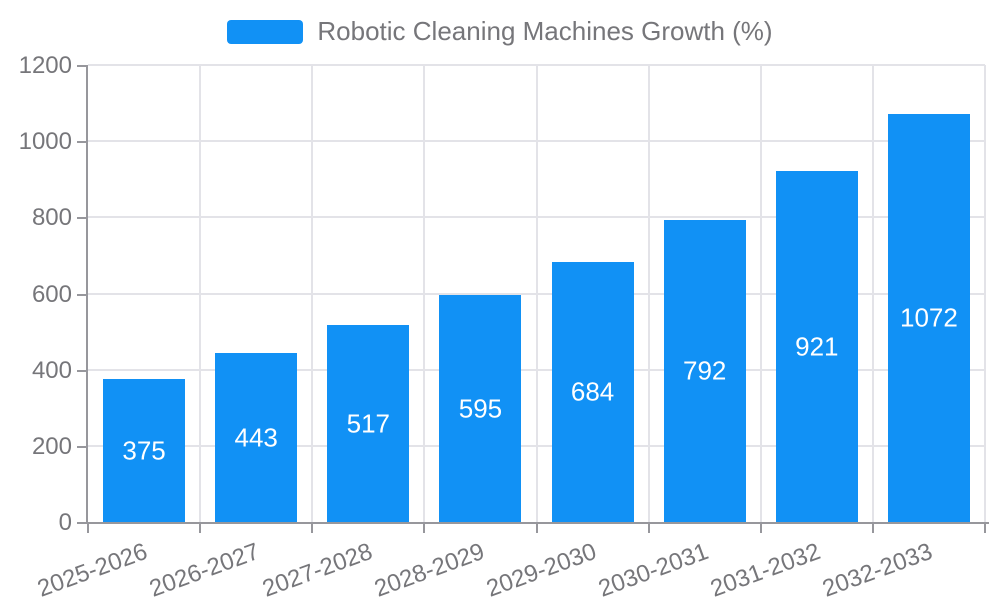 The height and width of the screenshot is (600, 1000). I want to click on x-axis-label: 2030-2031, so click(653, 569).